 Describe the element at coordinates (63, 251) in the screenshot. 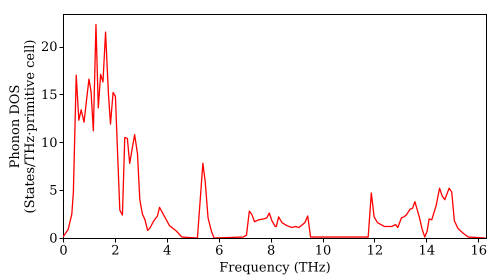

I see `x-tick-label: 0` at that location.